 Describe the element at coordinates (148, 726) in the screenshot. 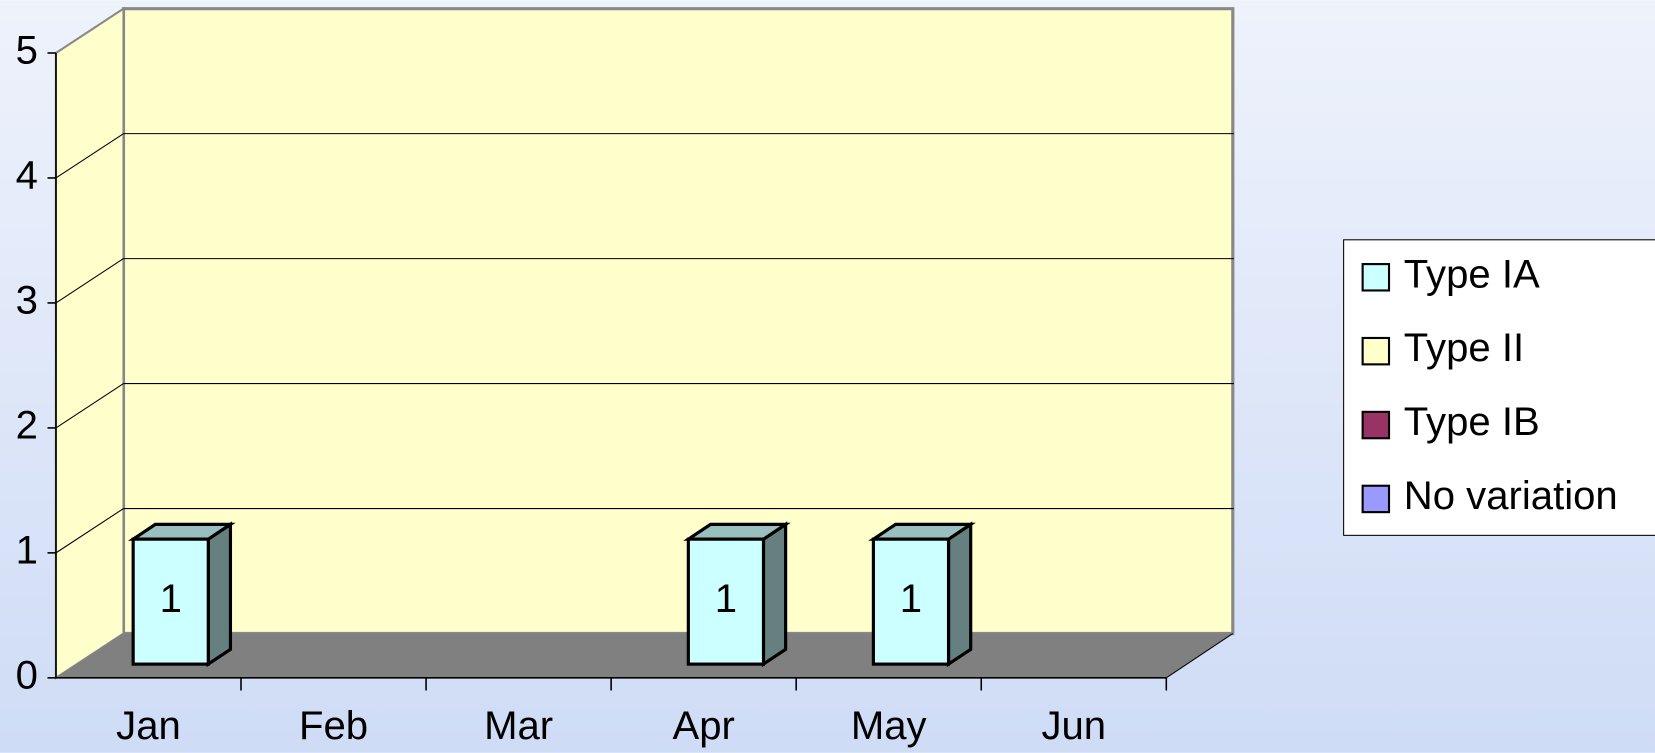

I see `x-tick-label: Jan` at that location.